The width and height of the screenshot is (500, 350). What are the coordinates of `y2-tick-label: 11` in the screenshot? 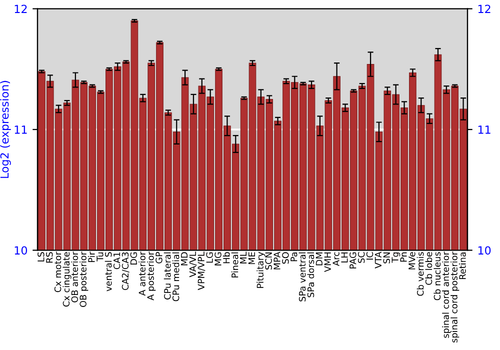 It's located at (484, 130).